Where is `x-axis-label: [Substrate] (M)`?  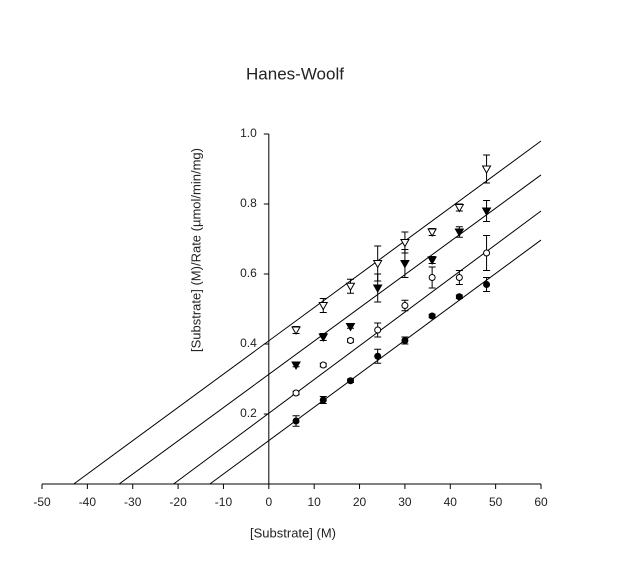
x-axis-label: [Substrate] (M) is located at coordinates (293, 532).